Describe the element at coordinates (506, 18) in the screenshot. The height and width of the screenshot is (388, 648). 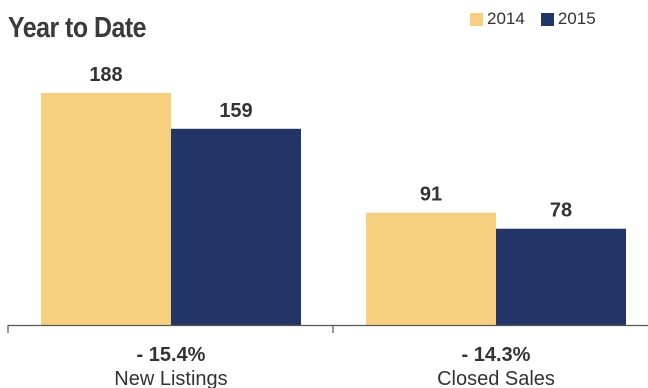
I see `legend-label-2014: 2014` at that location.